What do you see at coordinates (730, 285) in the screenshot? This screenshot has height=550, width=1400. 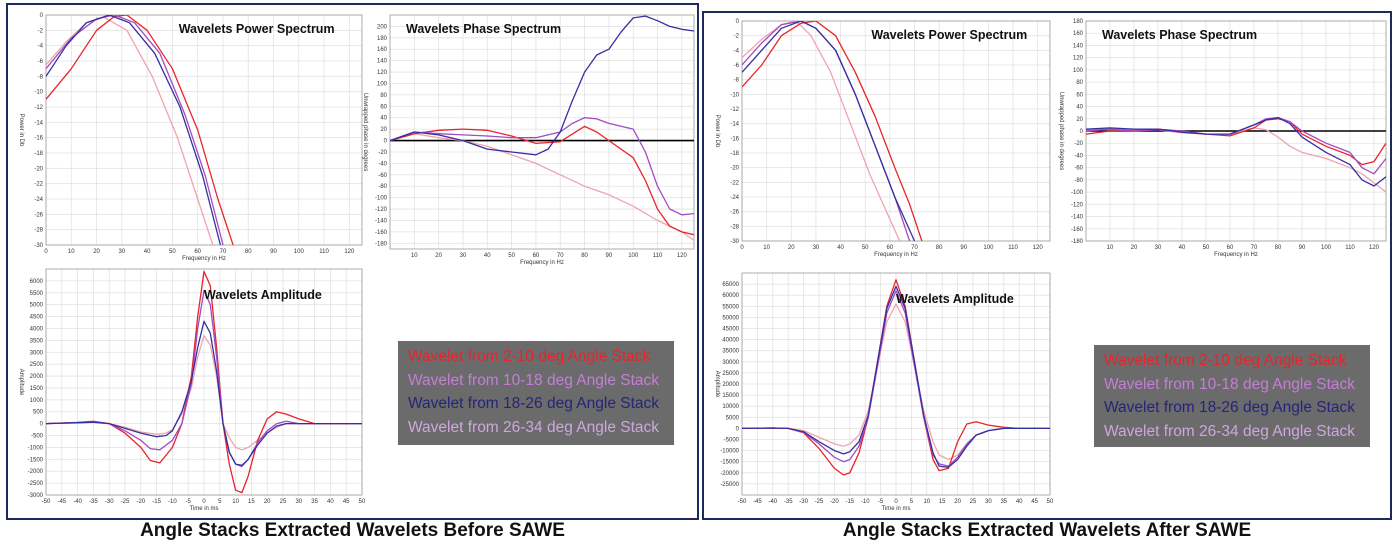 I see `y-tick-label: 65000` at bounding box center [730, 285].